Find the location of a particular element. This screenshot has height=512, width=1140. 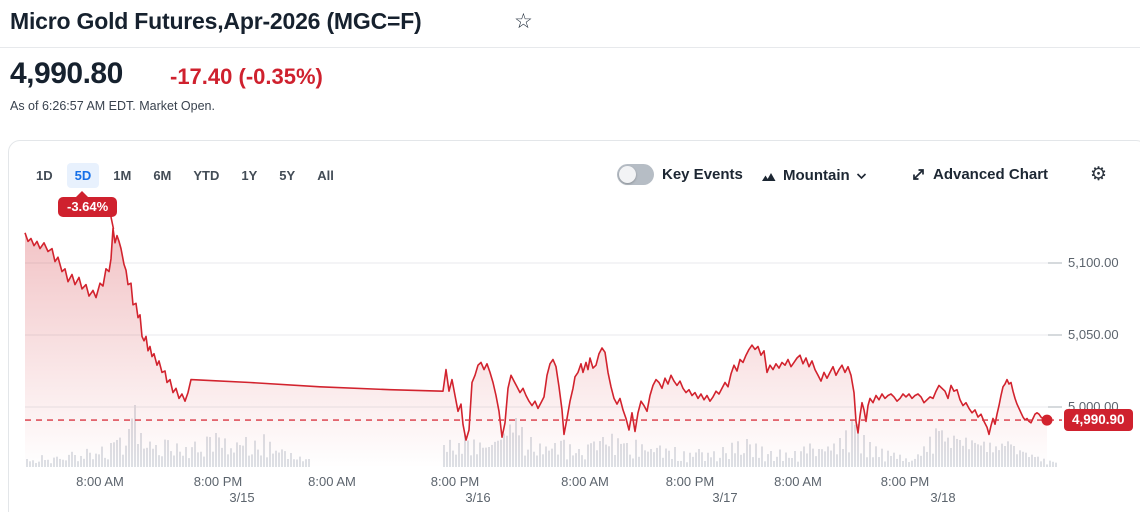

y-axis-label: 5,050.00 is located at coordinates (1093, 334).